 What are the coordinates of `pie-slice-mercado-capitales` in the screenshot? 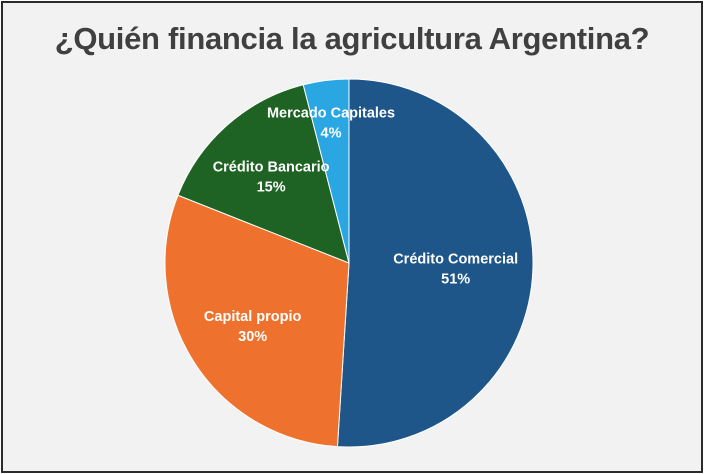 It's located at (326, 171).